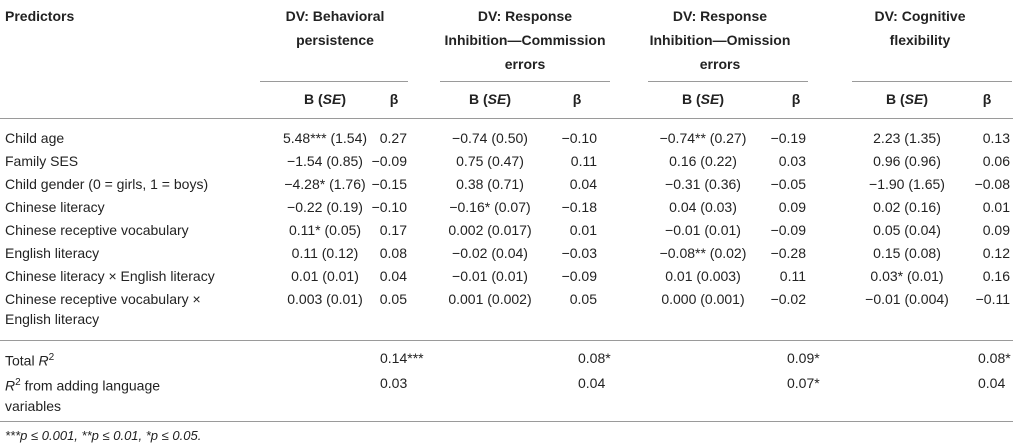 The width and height of the screenshot is (1013, 448). I want to click on b-se-cell: −0.74** (0.27), so click(703, 138).